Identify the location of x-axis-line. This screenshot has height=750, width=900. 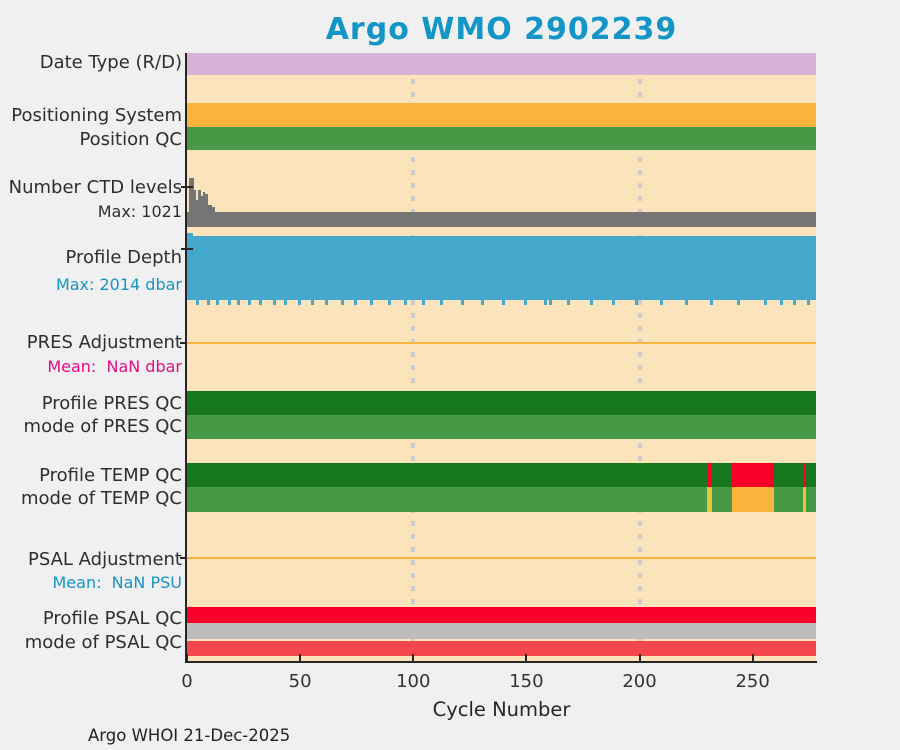
(501, 662).